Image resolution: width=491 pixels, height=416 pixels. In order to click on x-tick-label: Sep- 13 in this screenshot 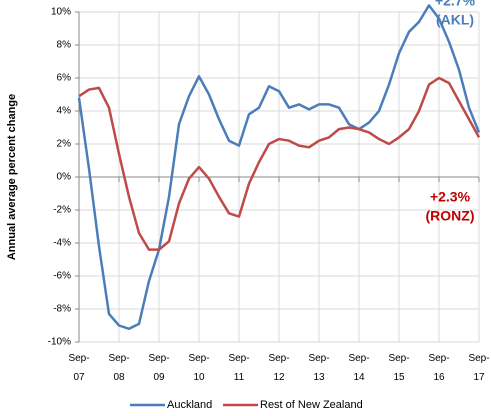, I will do `click(318, 368)`.